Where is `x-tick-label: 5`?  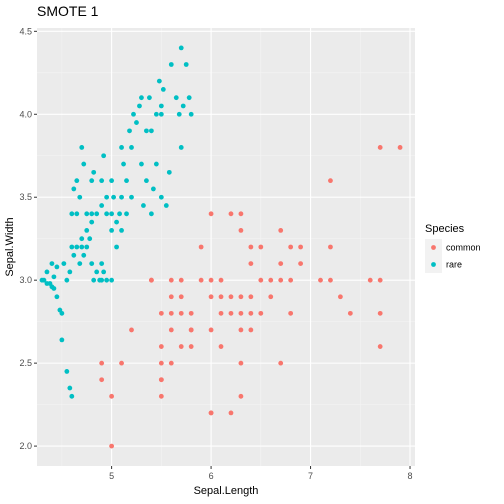
x-tick-label: 5 is located at coordinates (111, 476).